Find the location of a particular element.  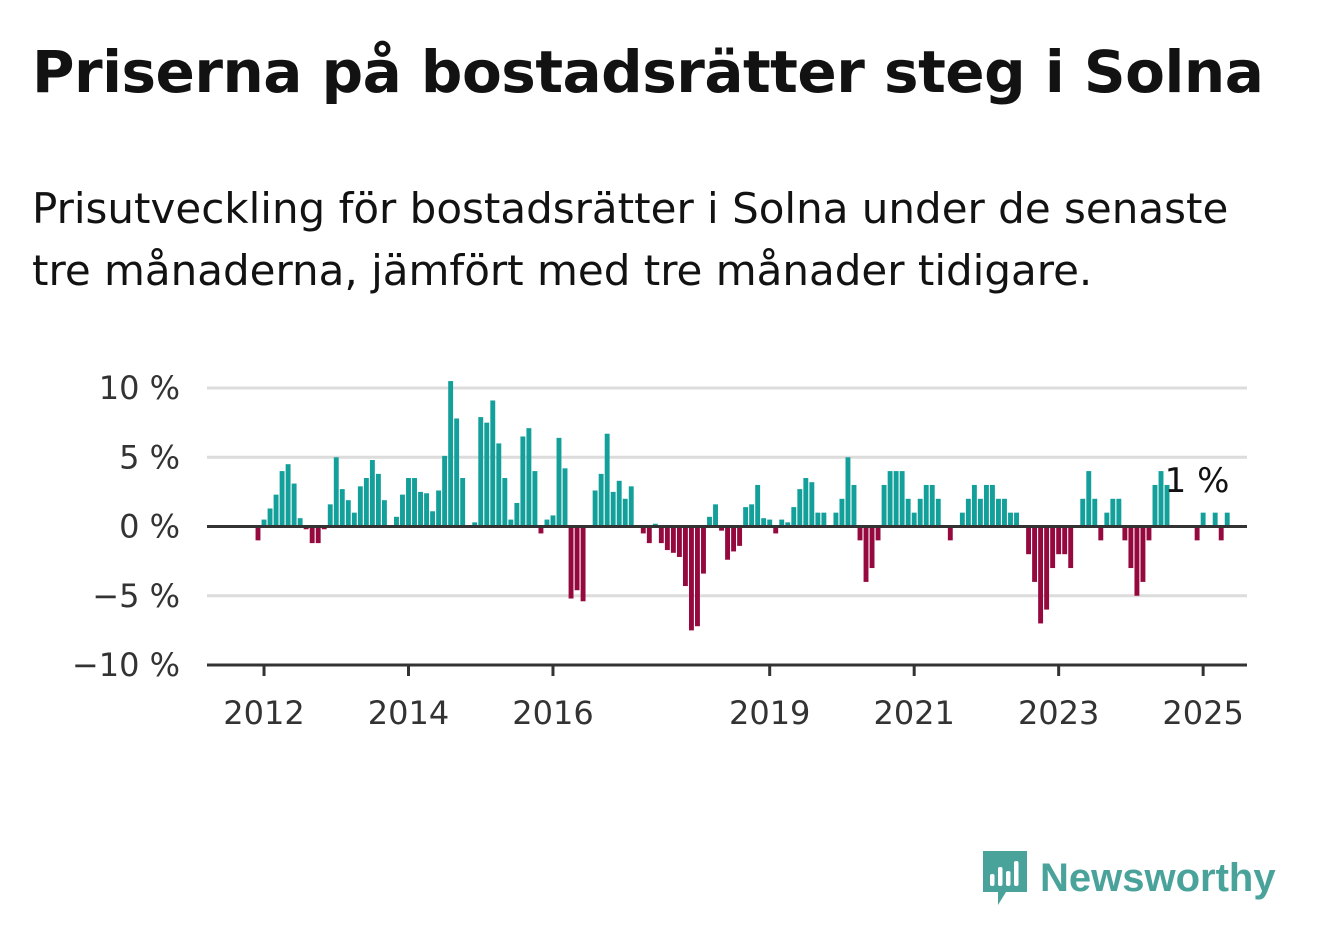

x-tick-label: 2021 is located at coordinates (913, 713).